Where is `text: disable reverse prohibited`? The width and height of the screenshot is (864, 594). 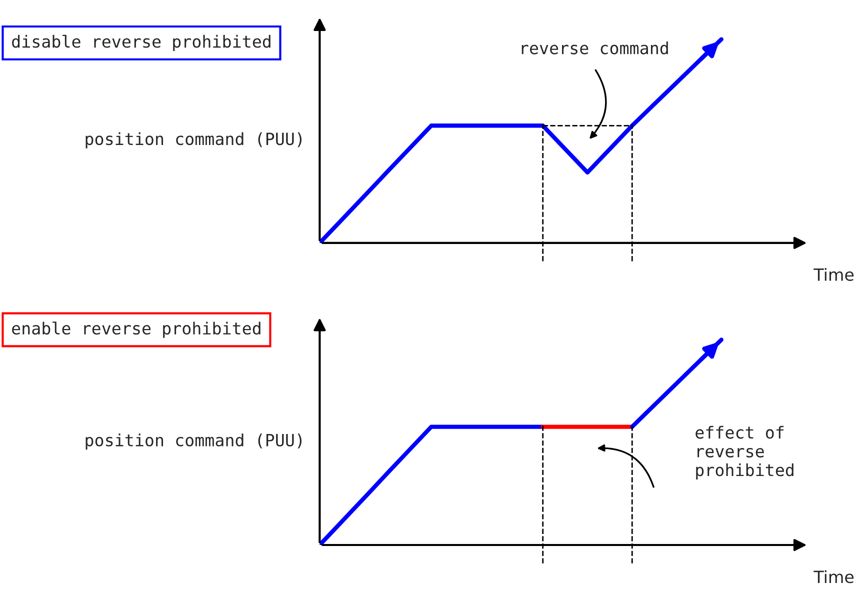
text: disable reverse prohibited is located at coordinates (141, 43).